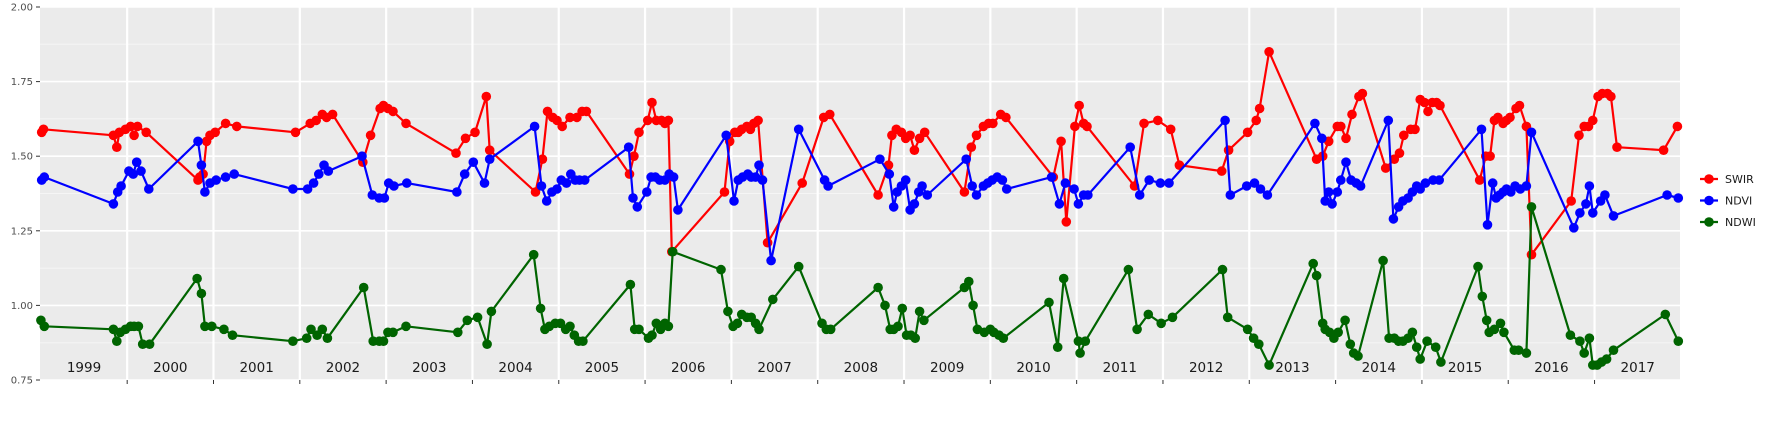 The width and height of the screenshot is (1773, 446). I want to click on legend-label: NDWI, so click(1740, 222).